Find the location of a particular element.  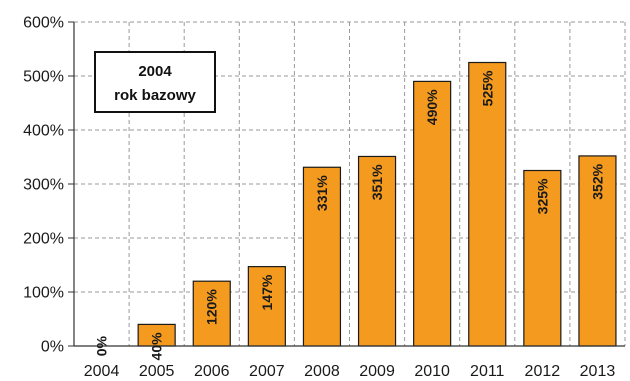

bar-value-label: 352% is located at coordinates (597, 181).